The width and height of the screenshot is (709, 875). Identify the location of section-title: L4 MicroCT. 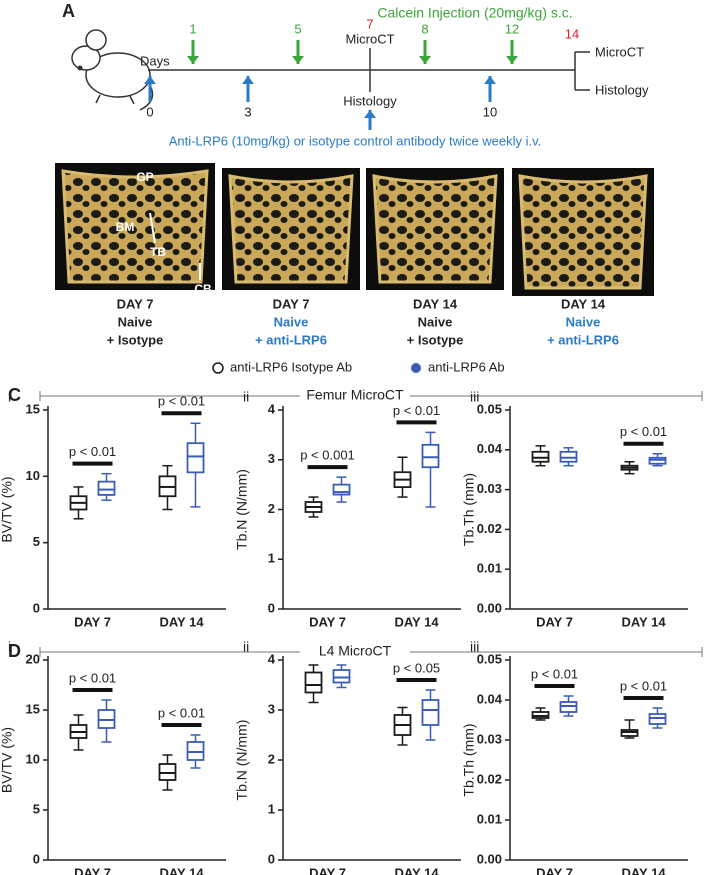
(355, 651).